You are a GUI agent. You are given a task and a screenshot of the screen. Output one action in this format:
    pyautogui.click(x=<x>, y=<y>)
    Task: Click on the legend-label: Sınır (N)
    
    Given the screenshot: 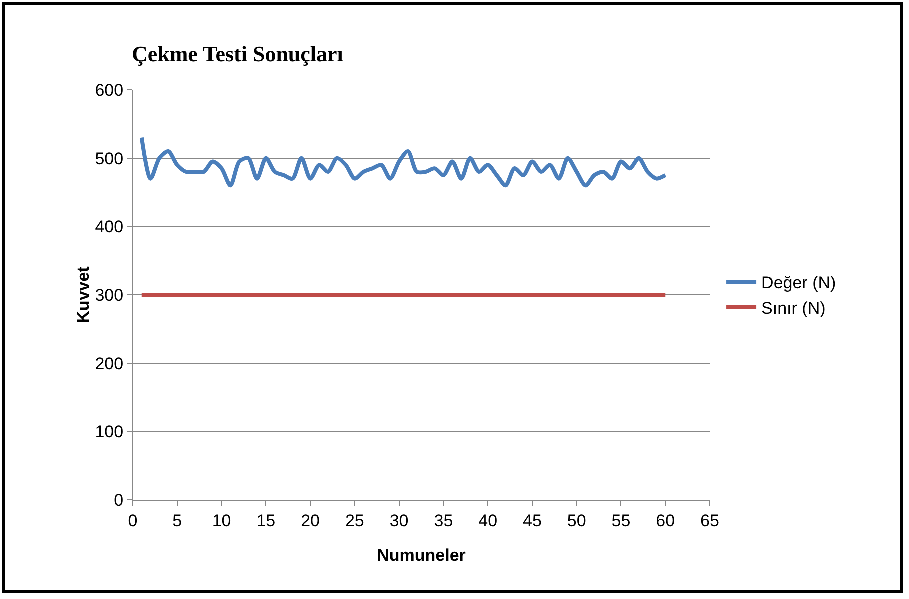 What is the action you would take?
    pyautogui.click(x=794, y=308)
    